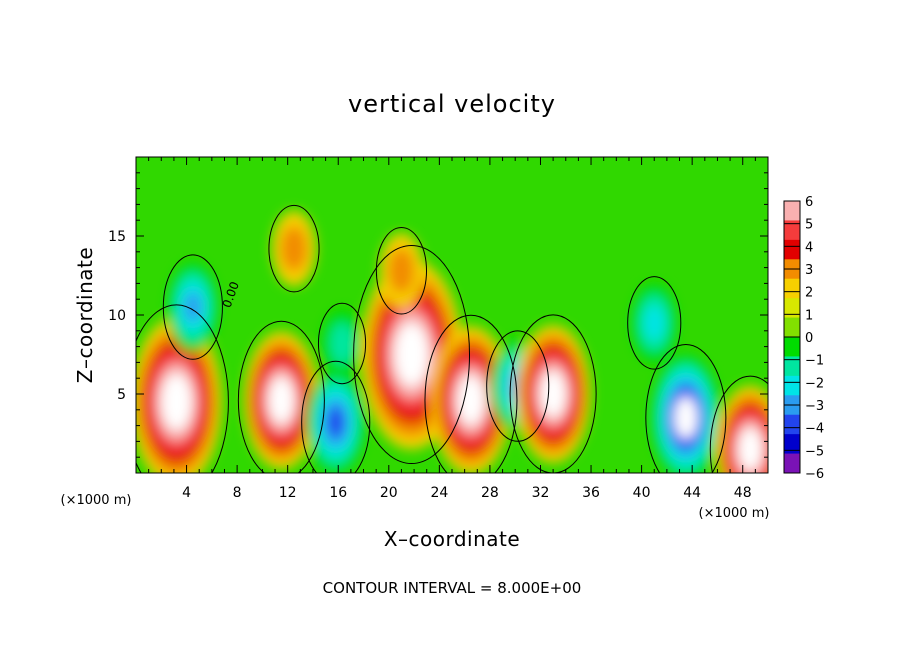  What do you see at coordinates (814, 474) in the screenshot?
I see `colorbar-tick-label: −6` at bounding box center [814, 474].